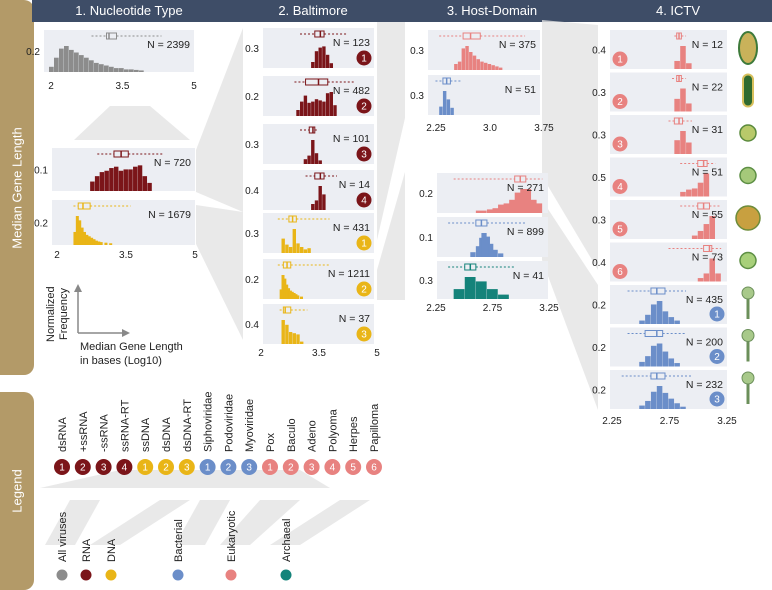 Image resolution: width=772 pixels, height=590 pixels. What do you see at coordinates (417, 51) in the screenshot?
I see `host-euk-top-ytick: 0.3` at bounding box center [417, 51].